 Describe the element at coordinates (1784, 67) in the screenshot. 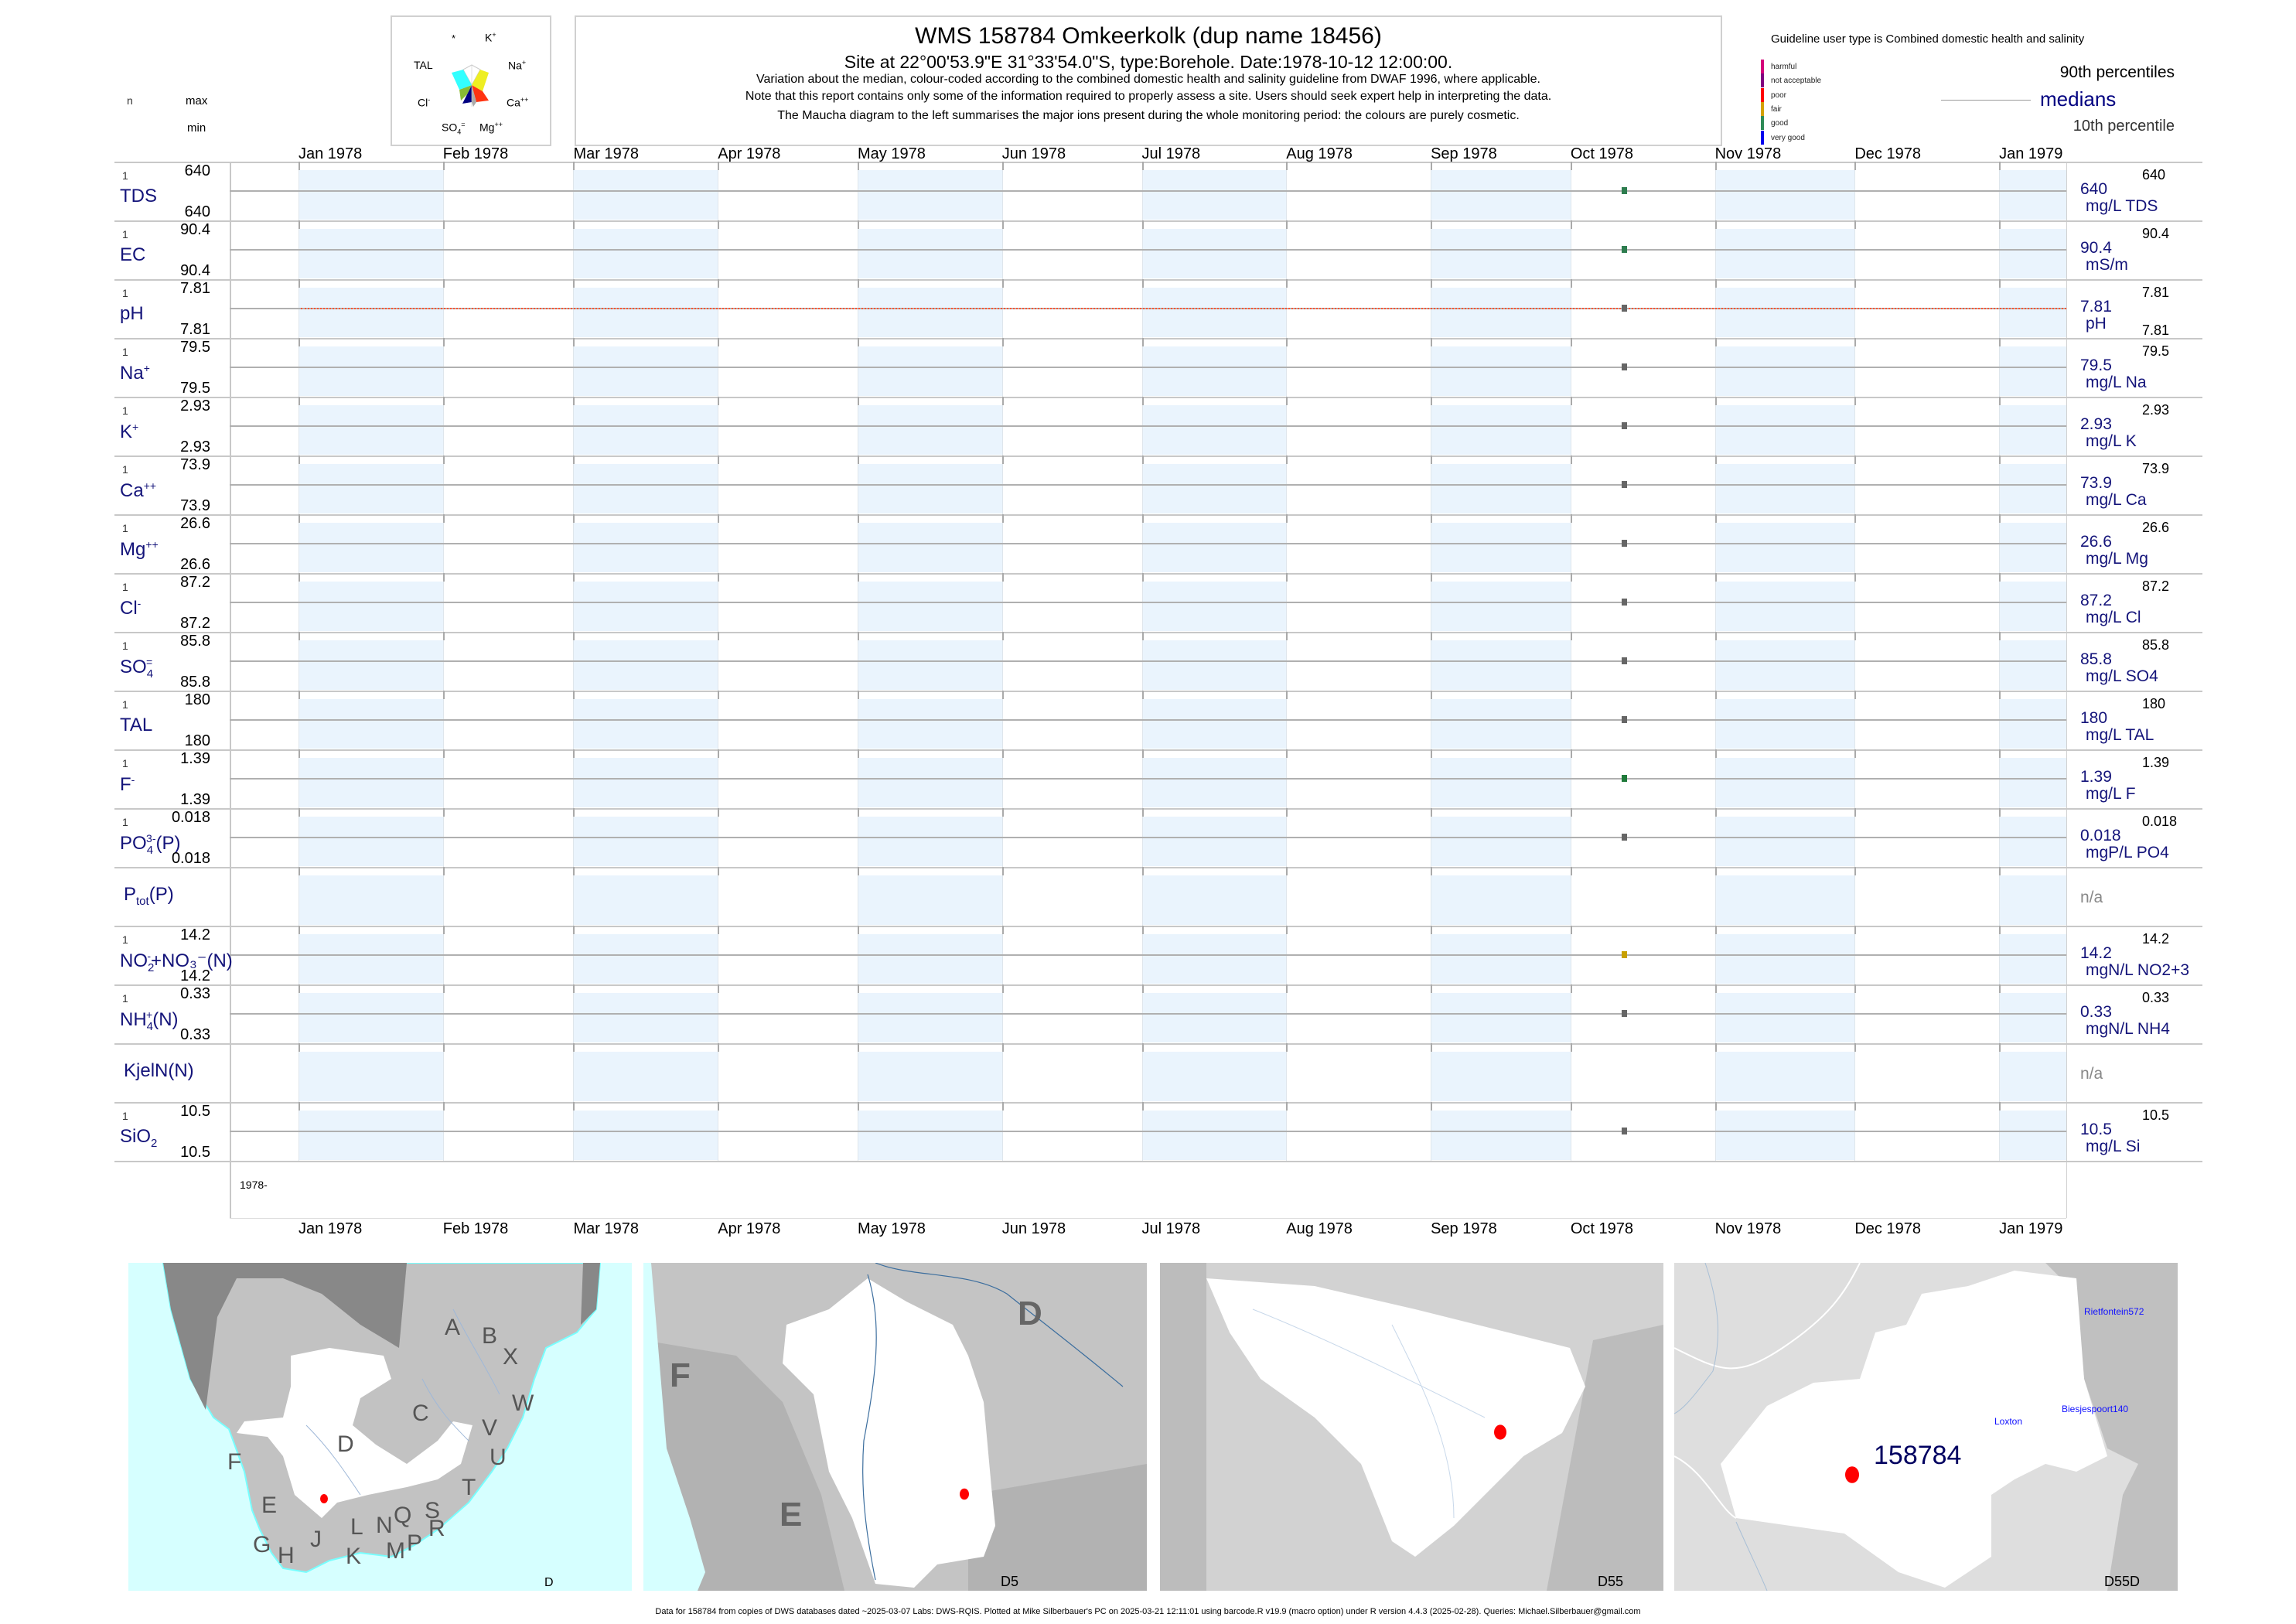

I see `legend-label-harmful: harmful` at that location.